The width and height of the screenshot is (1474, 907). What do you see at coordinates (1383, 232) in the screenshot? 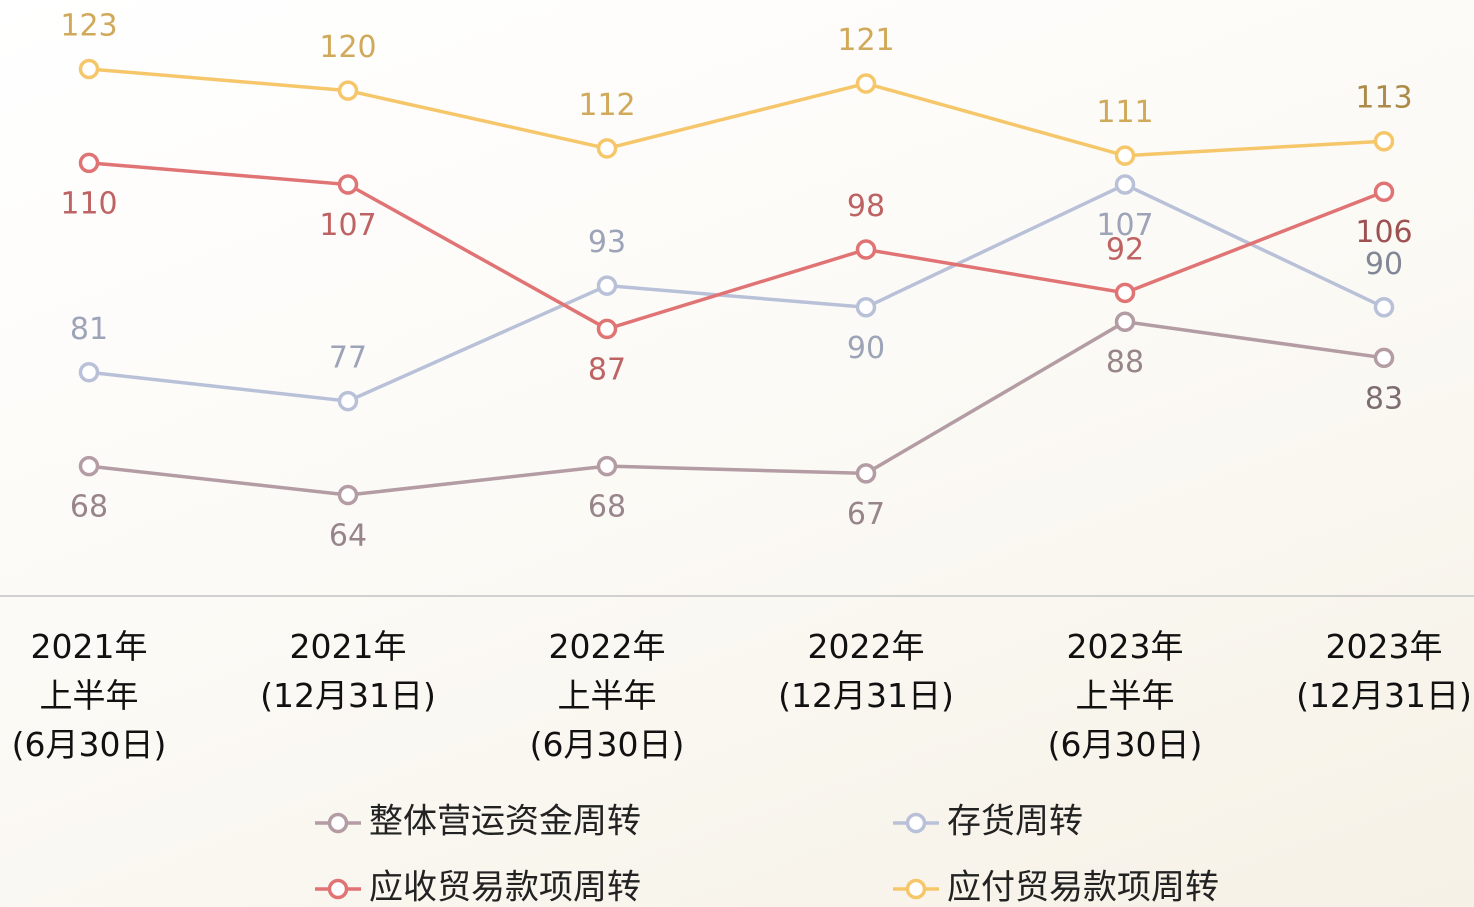
I see `data-label: 106` at bounding box center [1383, 232].